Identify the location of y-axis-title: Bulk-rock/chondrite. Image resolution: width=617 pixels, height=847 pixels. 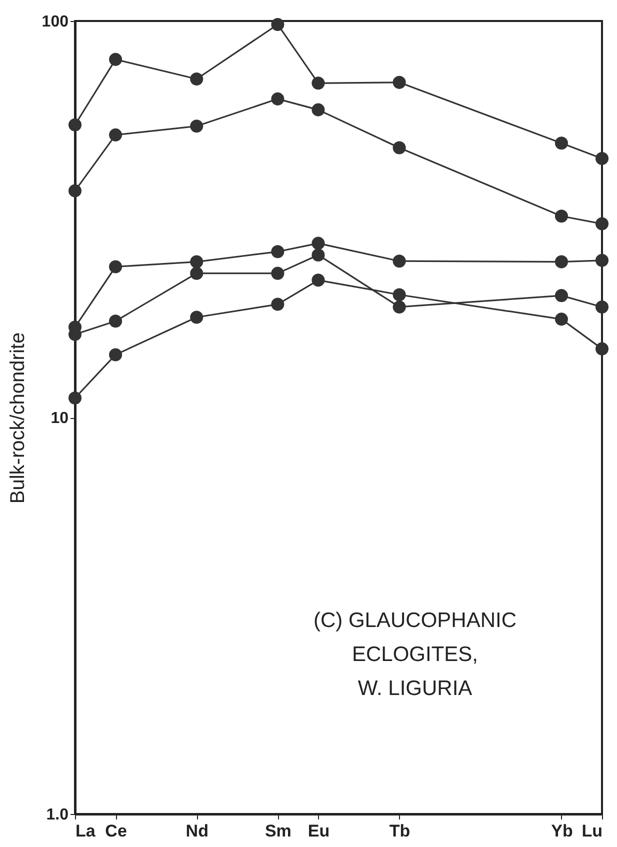
(17, 418).